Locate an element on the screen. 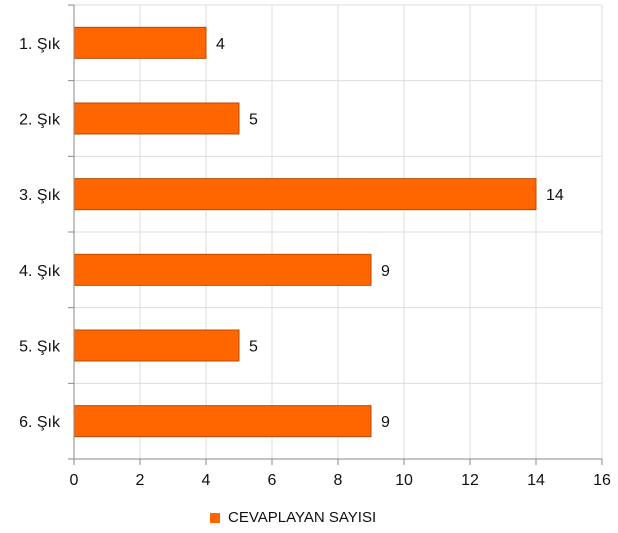 The image size is (618, 533). legend-label: CEVAPLAYAN SAYISI is located at coordinates (302, 517).